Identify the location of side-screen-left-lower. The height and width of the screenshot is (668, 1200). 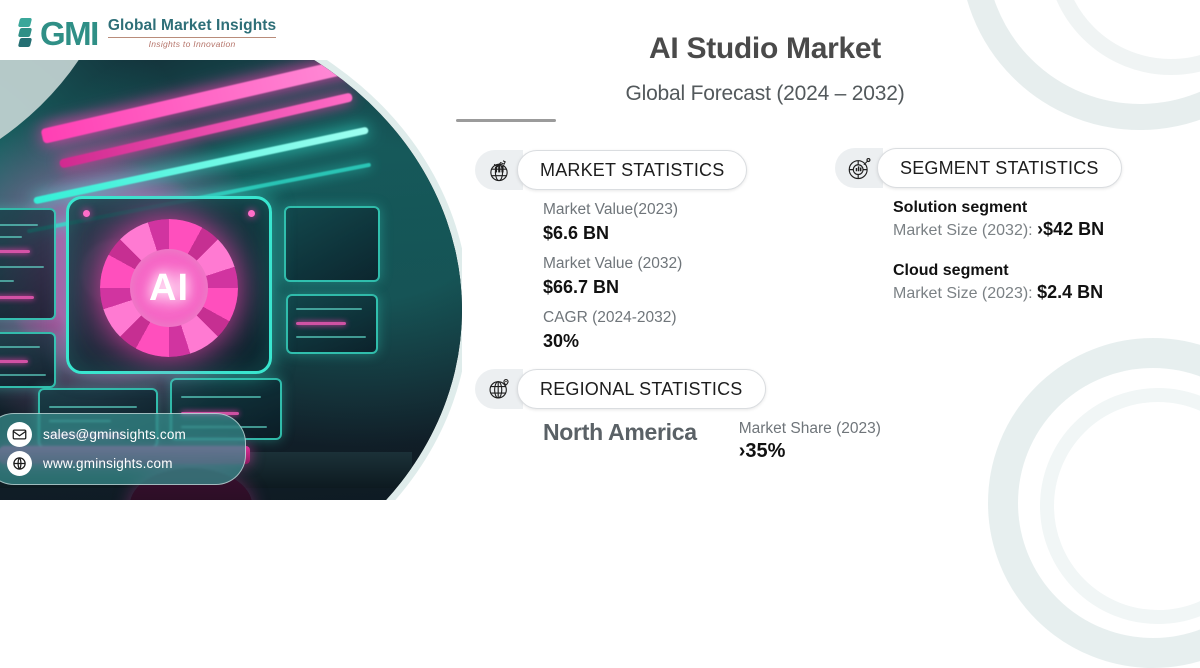
(28, 360).